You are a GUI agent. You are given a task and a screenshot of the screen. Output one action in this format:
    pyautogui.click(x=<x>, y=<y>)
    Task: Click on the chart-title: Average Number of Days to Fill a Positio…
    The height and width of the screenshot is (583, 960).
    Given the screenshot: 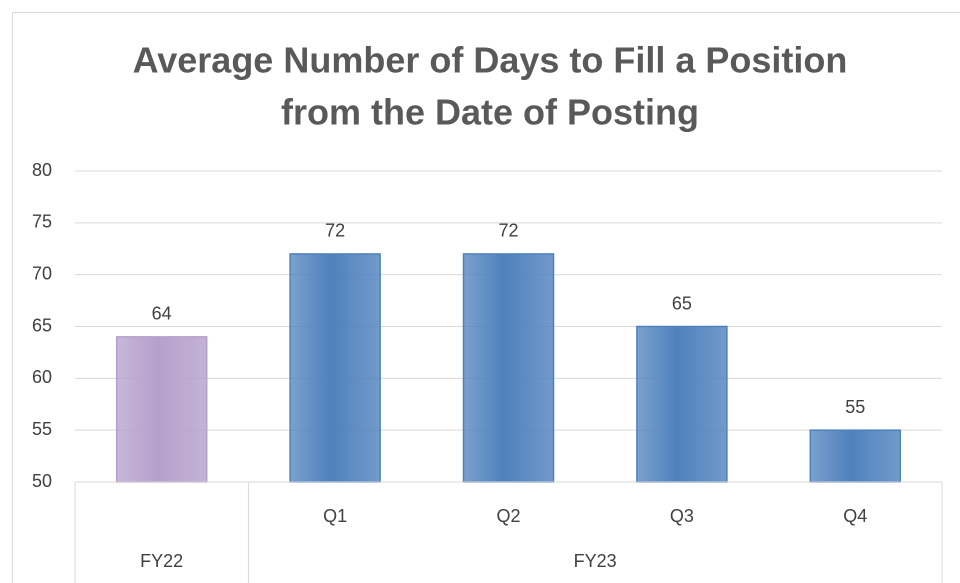 What is the action you would take?
    pyautogui.click(x=490, y=60)
    